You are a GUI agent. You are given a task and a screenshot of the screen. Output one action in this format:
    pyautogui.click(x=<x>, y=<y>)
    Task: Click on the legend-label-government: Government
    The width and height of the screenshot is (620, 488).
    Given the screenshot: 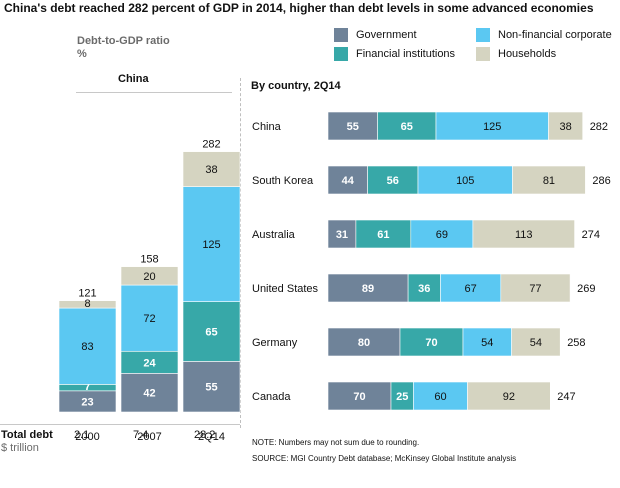 What is the action you would take?
    pyautogui.click(x=386, y=35)
    